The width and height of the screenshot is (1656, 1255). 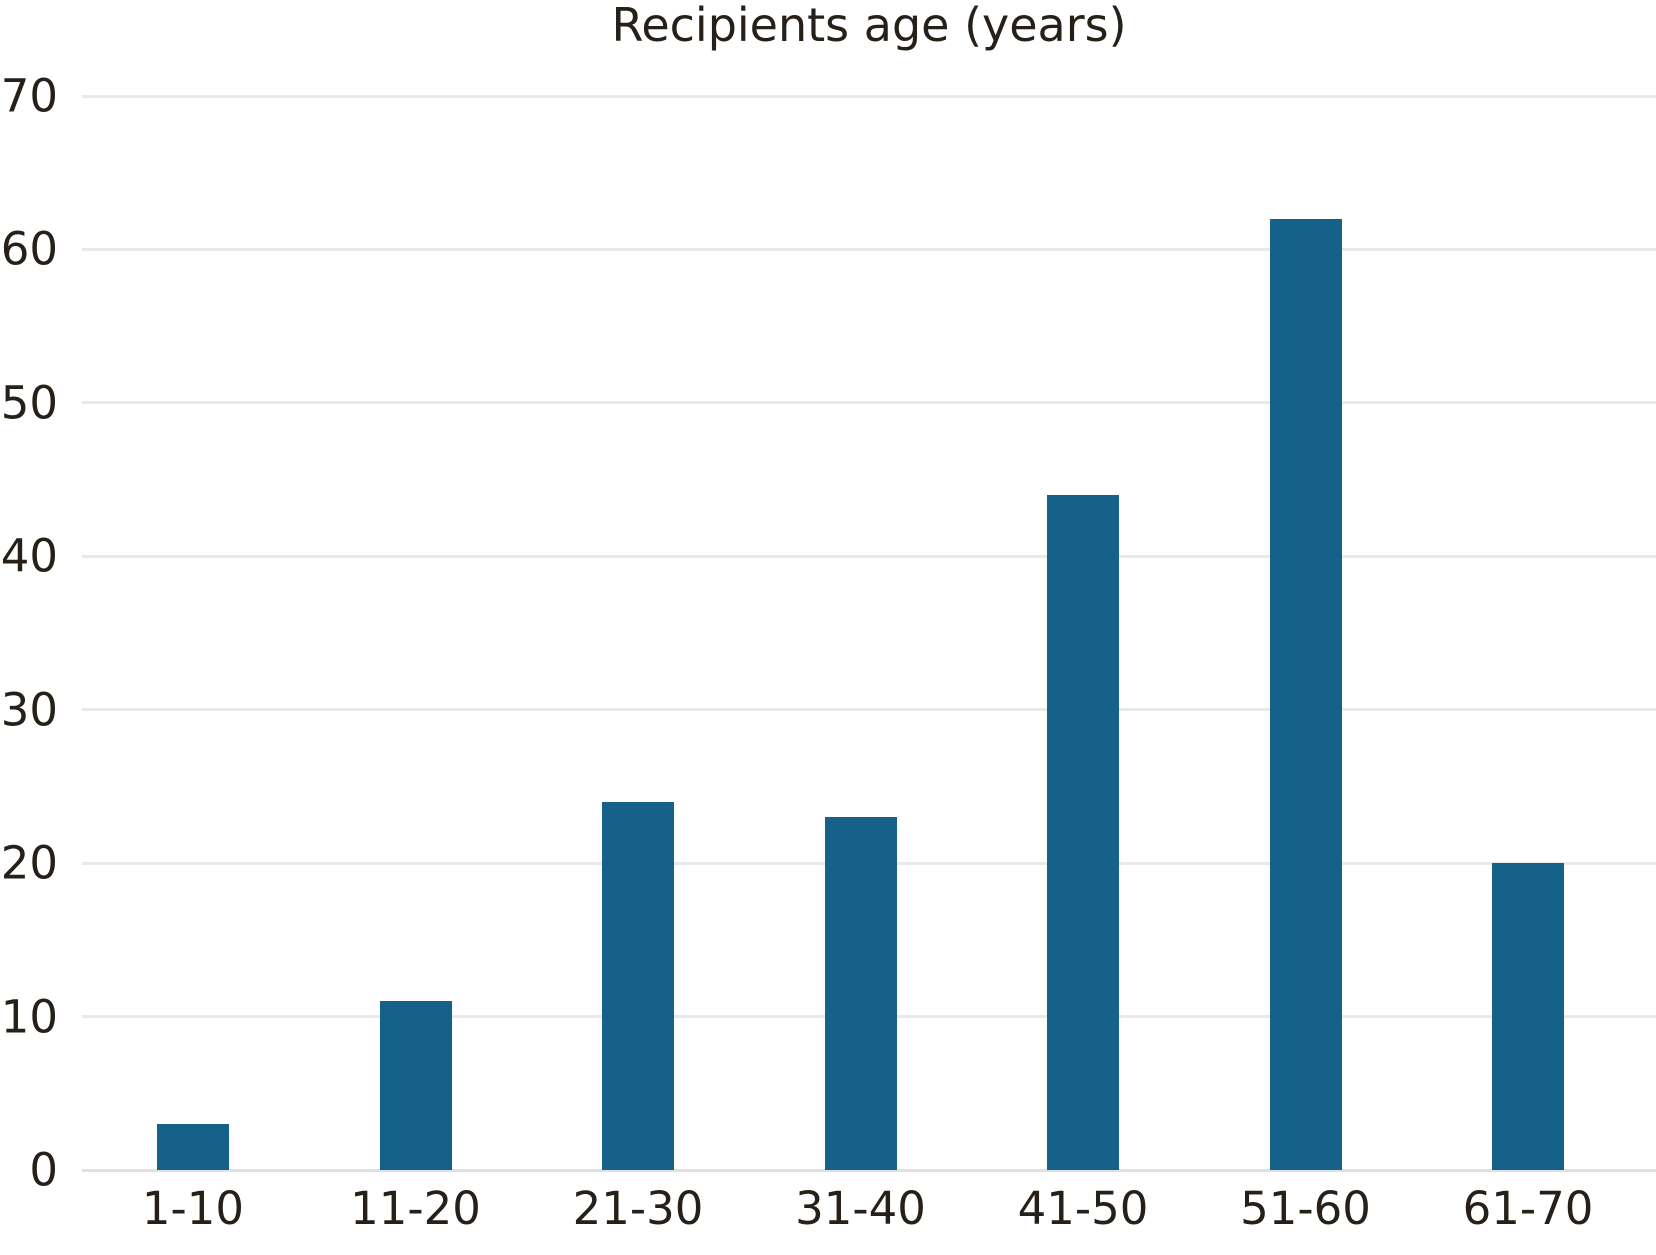 I want to click on y-tick-label: 50, so click(x=29, y=403).